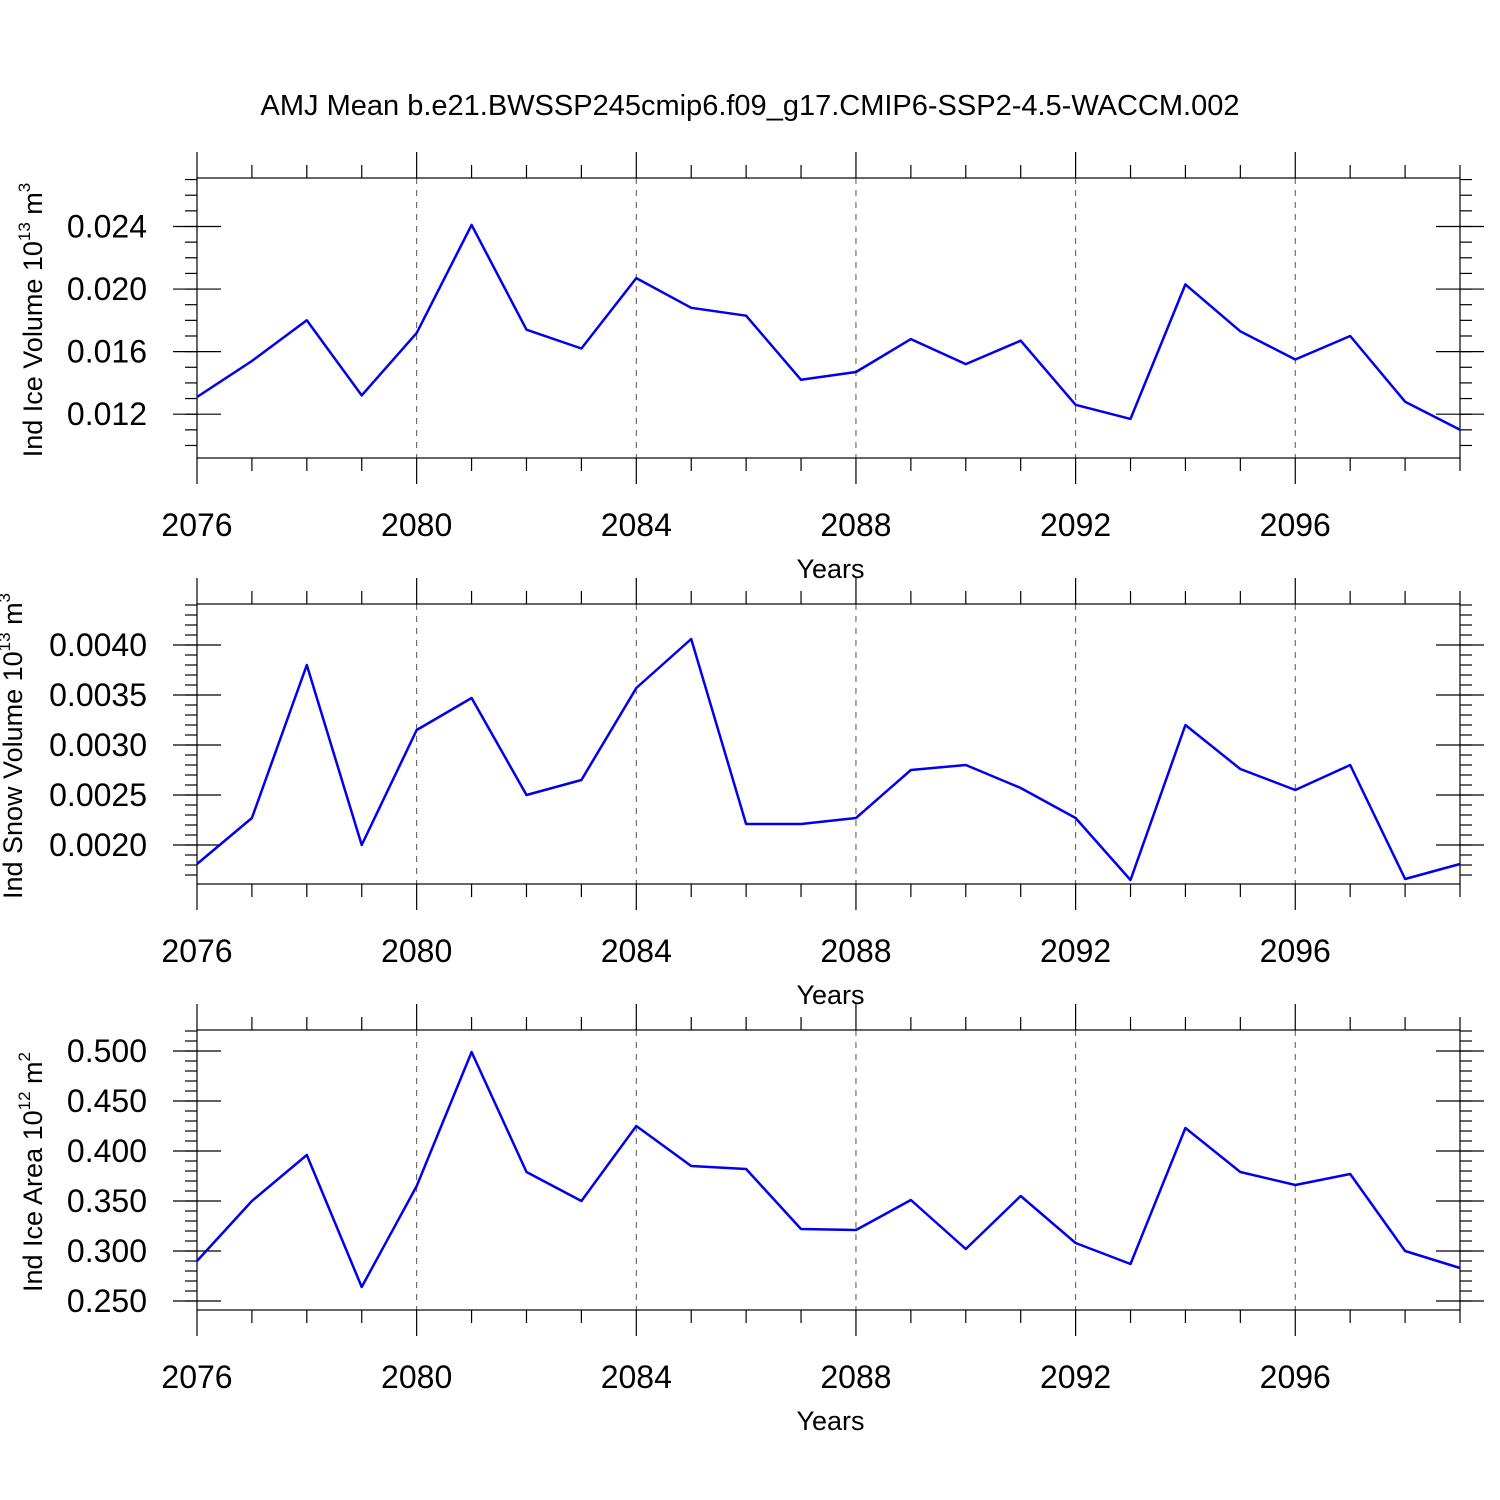 Image resolution: width=1500 pixels, height=1500 pixels. Describe the element at coordinates (98, 845) in the screenshot. I see `y-tick-label: 0.0020` at that location.